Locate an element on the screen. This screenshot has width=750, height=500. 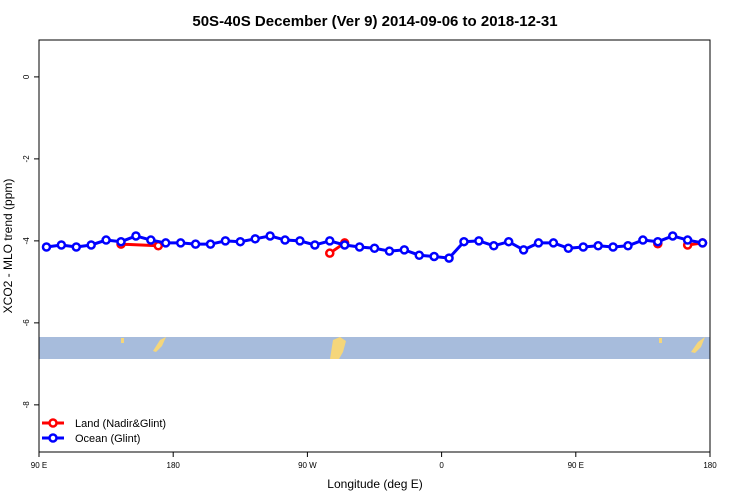
legend-label: Ocean (Glint) is located at coordinates (107, 439).